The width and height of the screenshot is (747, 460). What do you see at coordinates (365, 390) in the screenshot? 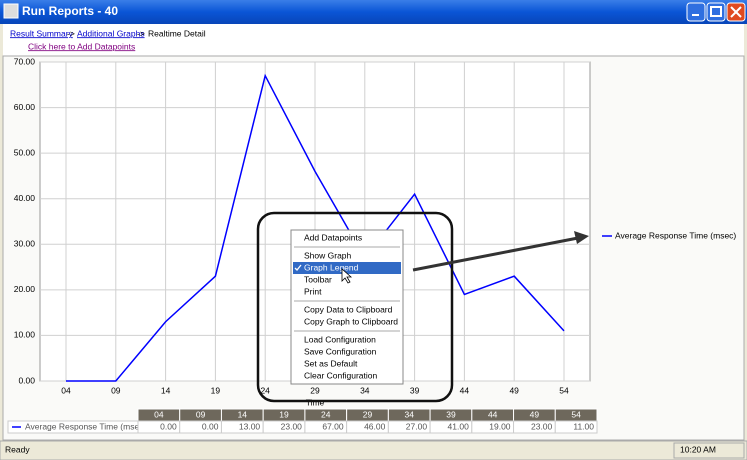
I see `x-tick-label: 34` at bounding box center [365, 390].